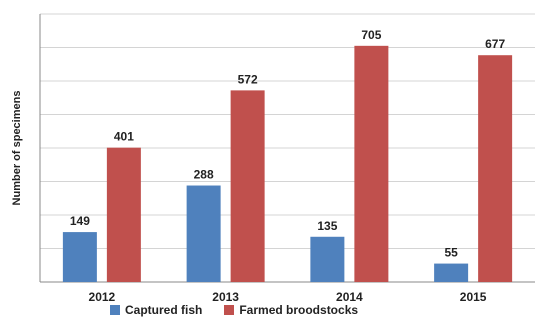  I want to click on data-label-farmed-broodstocks-2013: 572, so click(248, 79).